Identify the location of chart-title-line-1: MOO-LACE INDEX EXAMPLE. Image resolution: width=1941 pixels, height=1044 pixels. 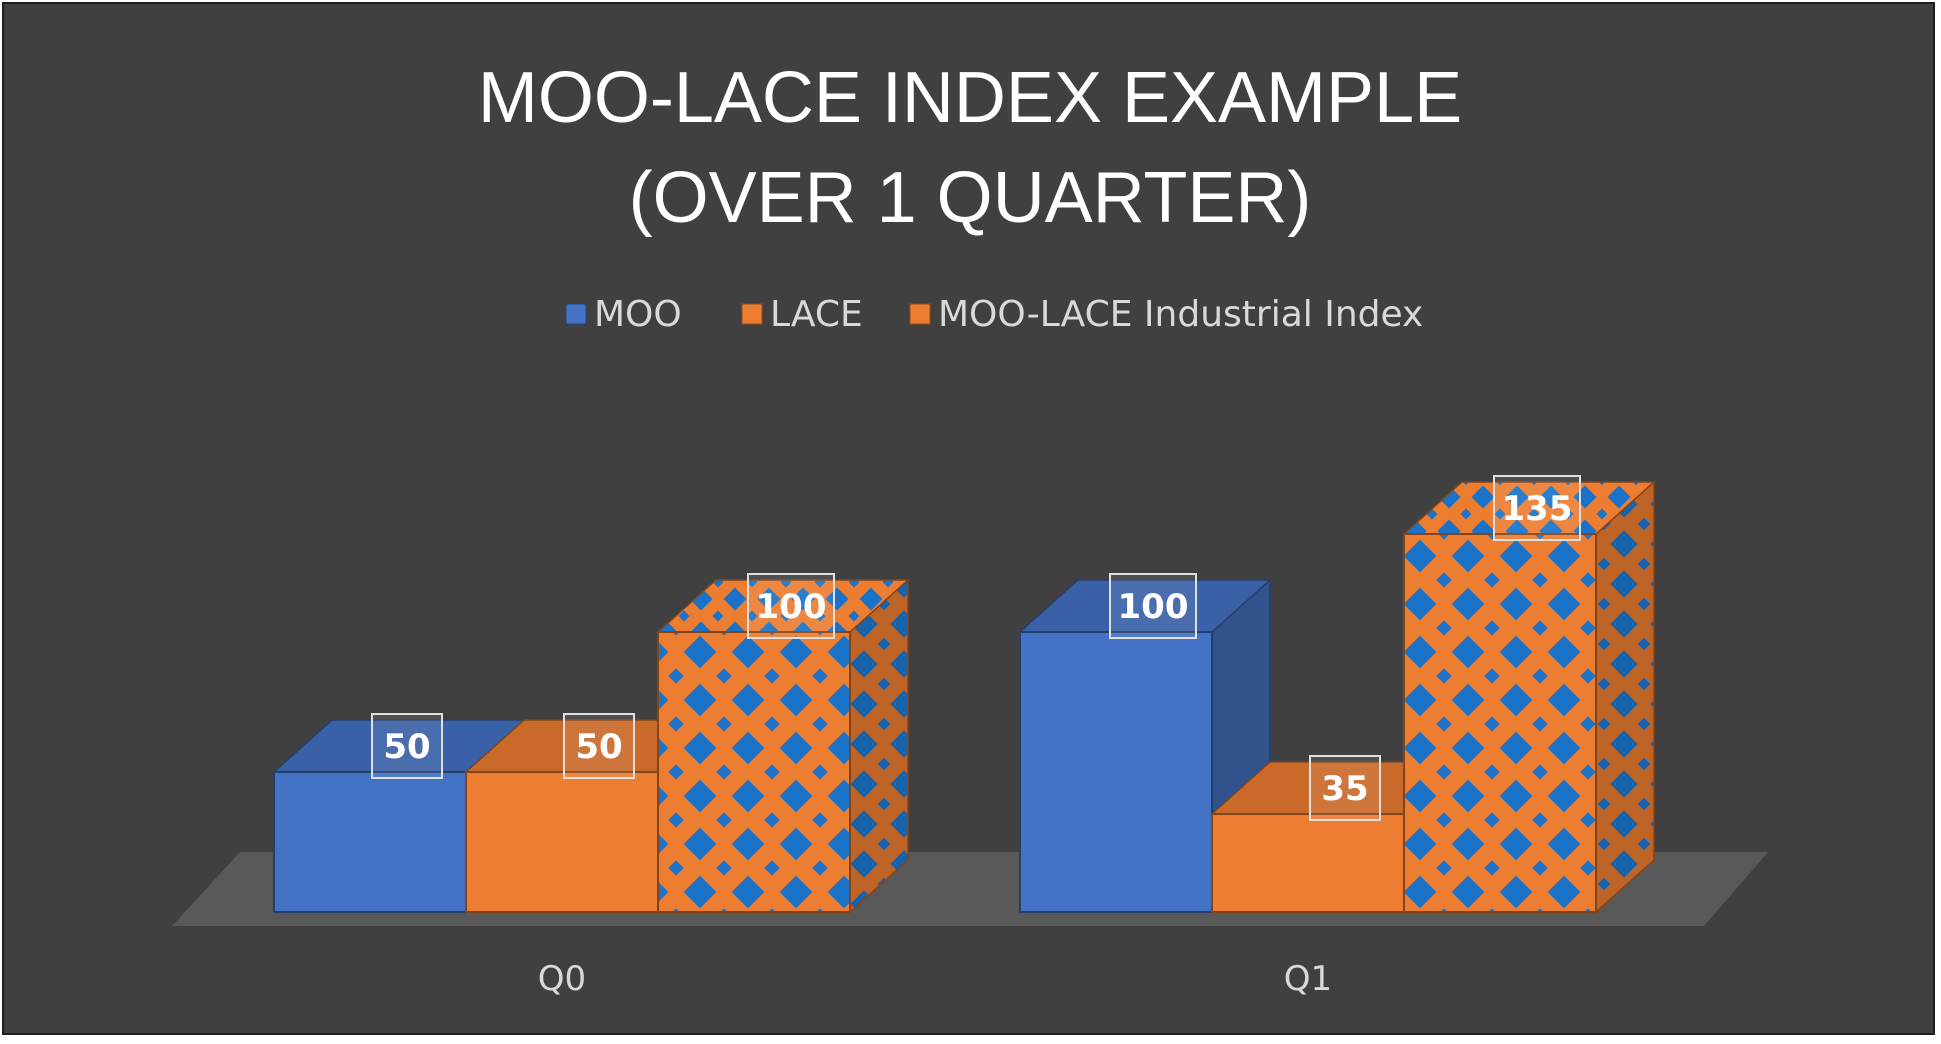
(970, 98).